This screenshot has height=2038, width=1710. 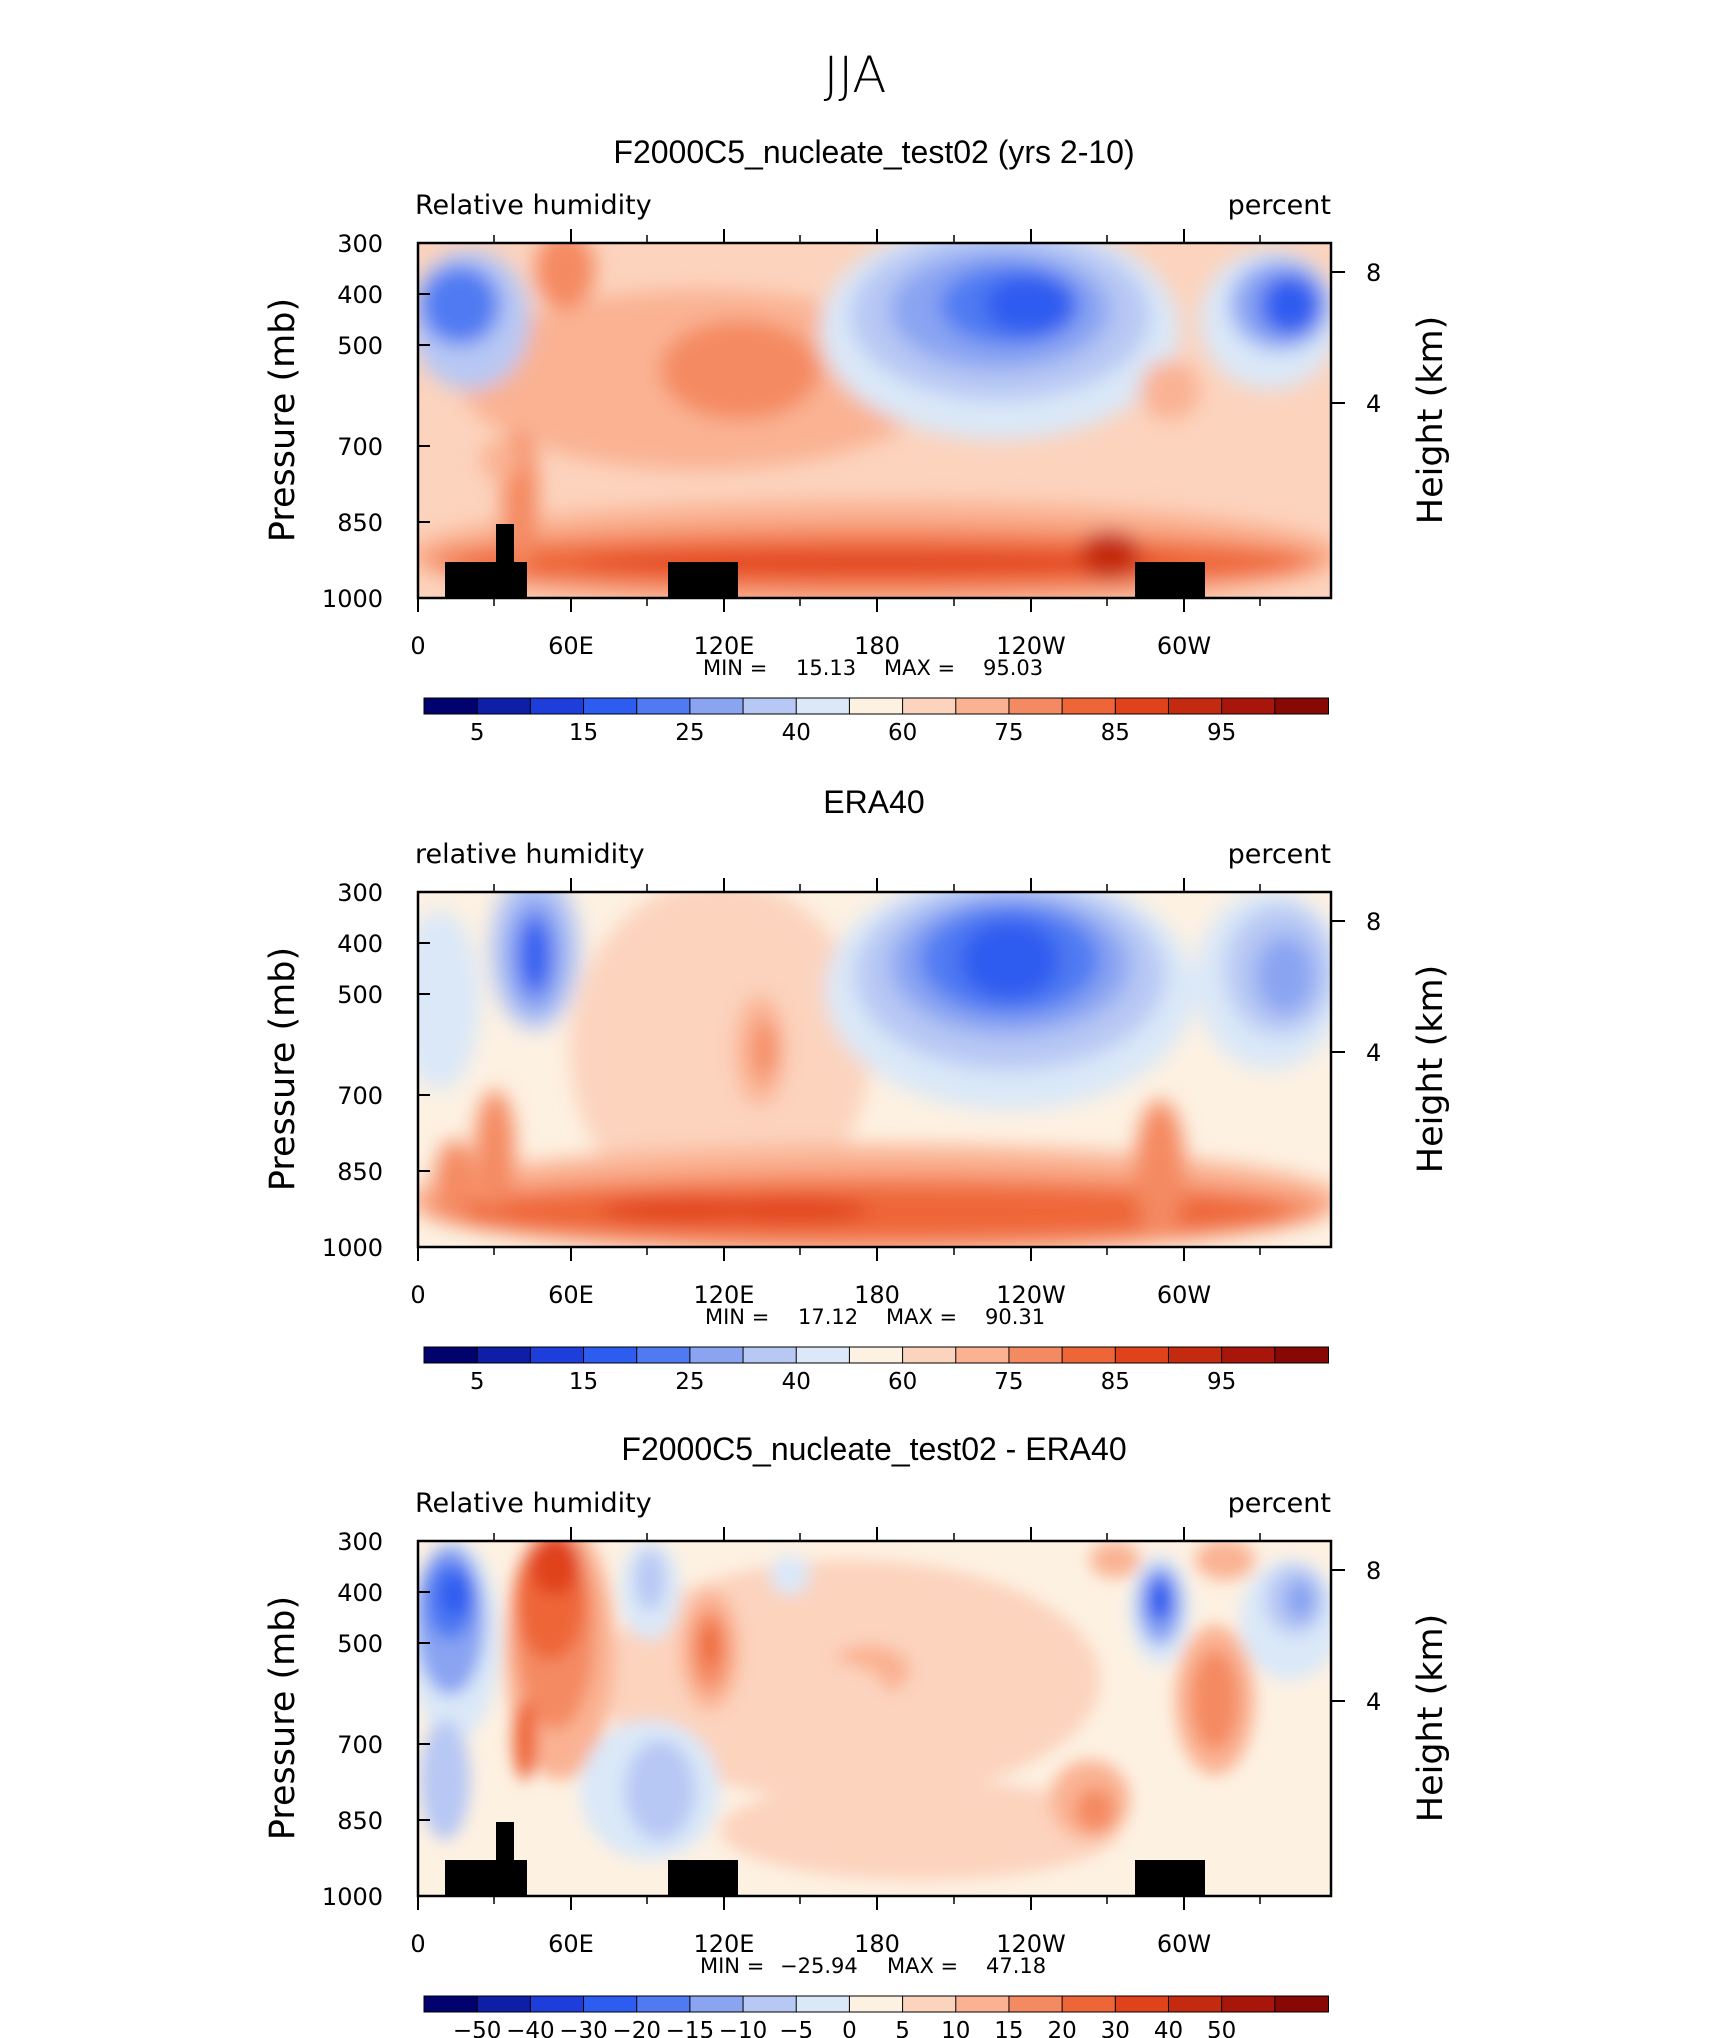 What do you see at coordinates (876, 1370) in the screenshot?
I see `colorbar: 5 15 25 40 60 75 85 95` at bounding box center [876, 1370].